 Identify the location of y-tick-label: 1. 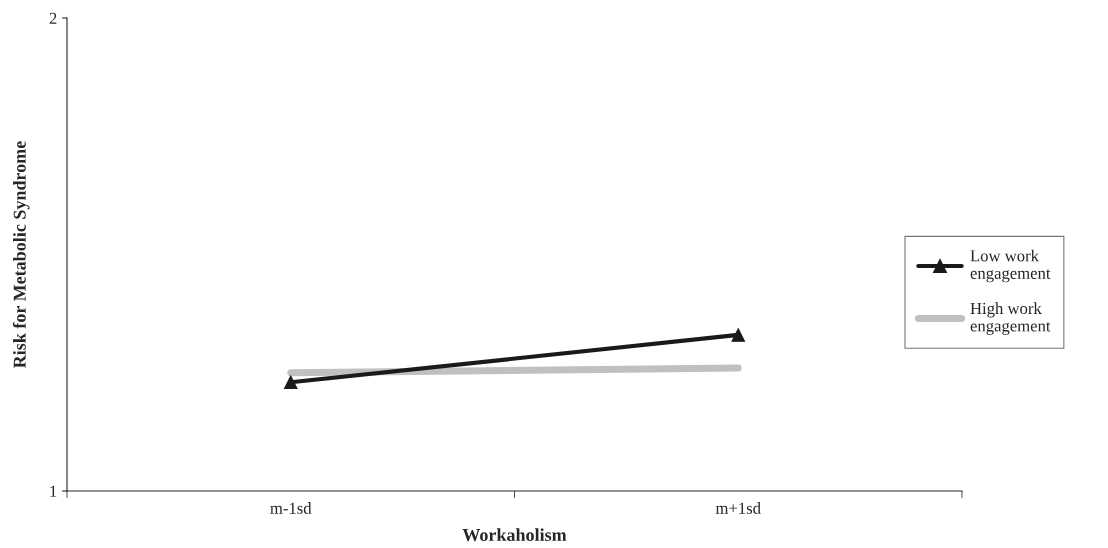
(53, 491).